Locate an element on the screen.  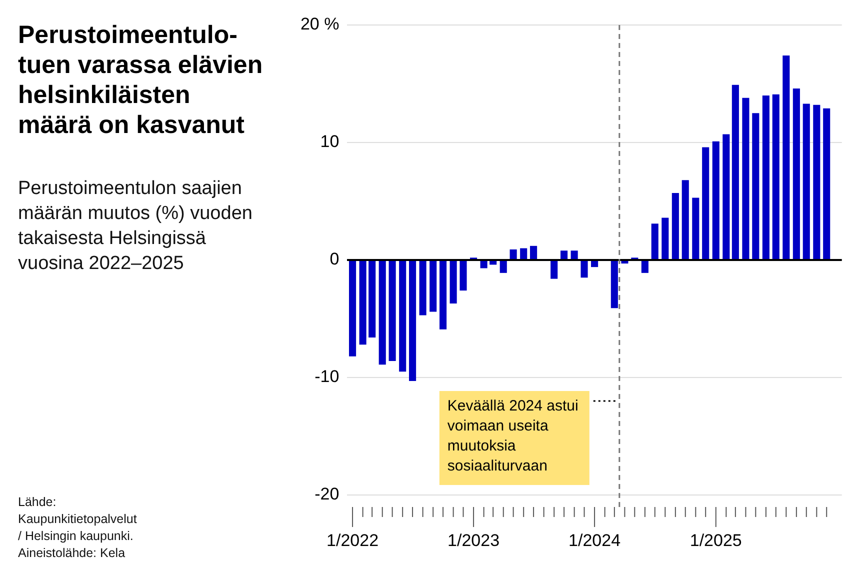
x-tick-label: 1/2023 is located at coordinates (474, 540).